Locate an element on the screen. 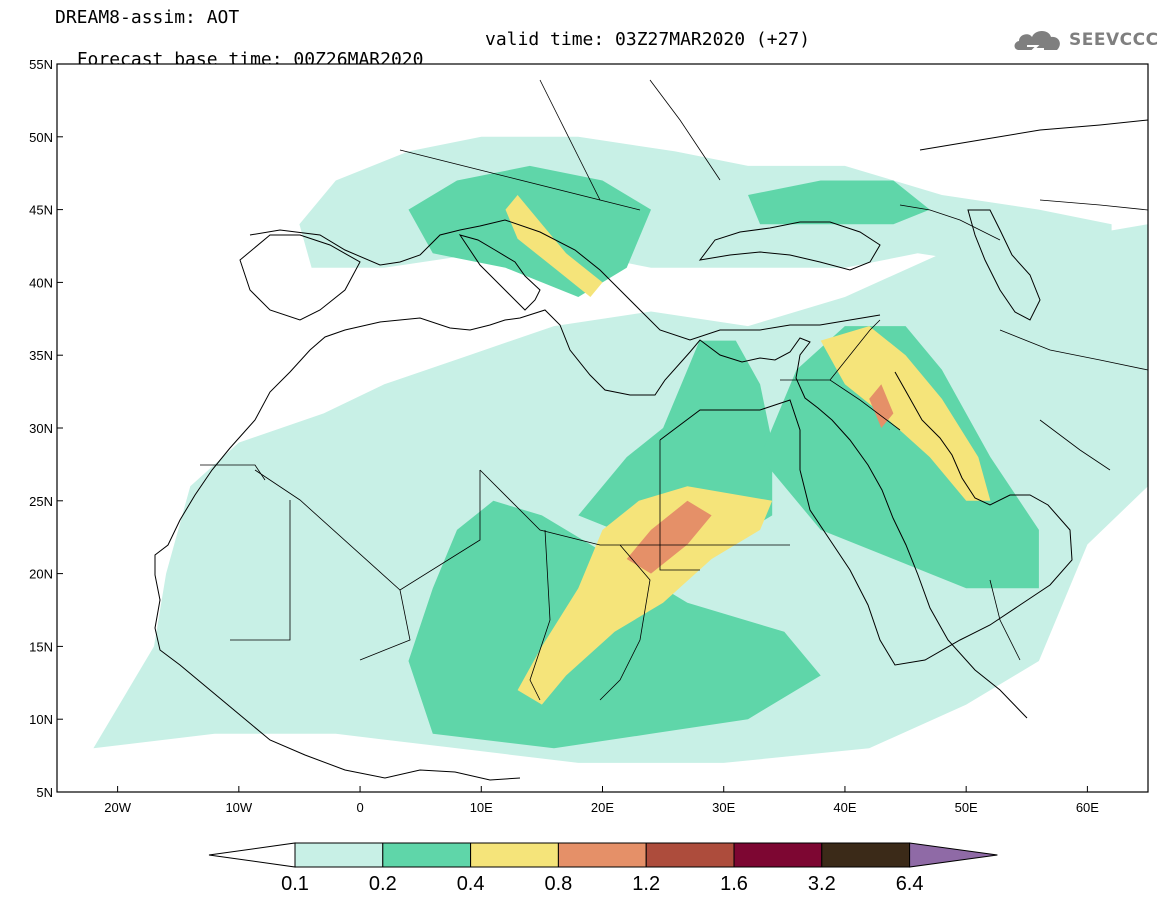 The image size is (1165, 905). colorbar-label: 1.6 is located at coordinates (734, 884).